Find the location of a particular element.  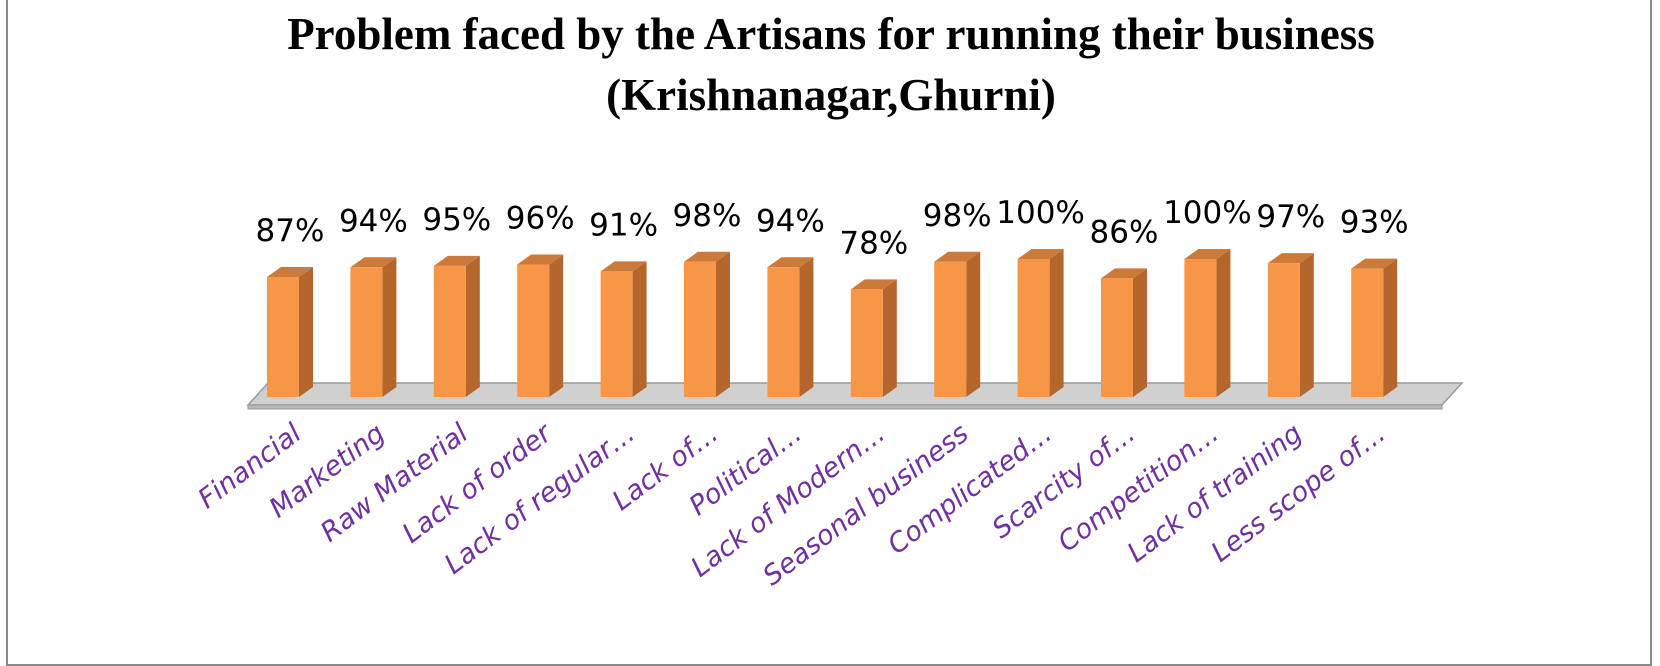

chart-value-label: 86% is located at coordinates (1124, 232).